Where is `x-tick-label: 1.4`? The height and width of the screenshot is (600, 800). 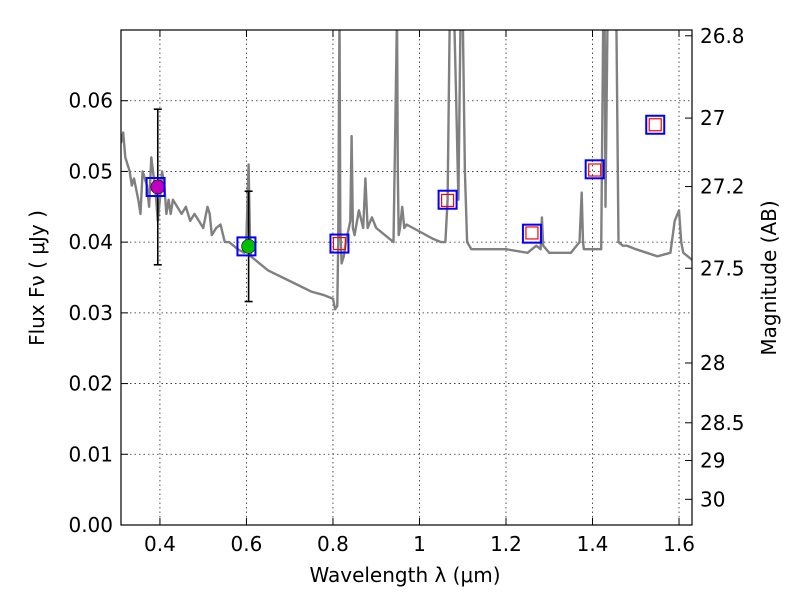 x-tick-label: 1.4 is located at coordinates (593, 544).